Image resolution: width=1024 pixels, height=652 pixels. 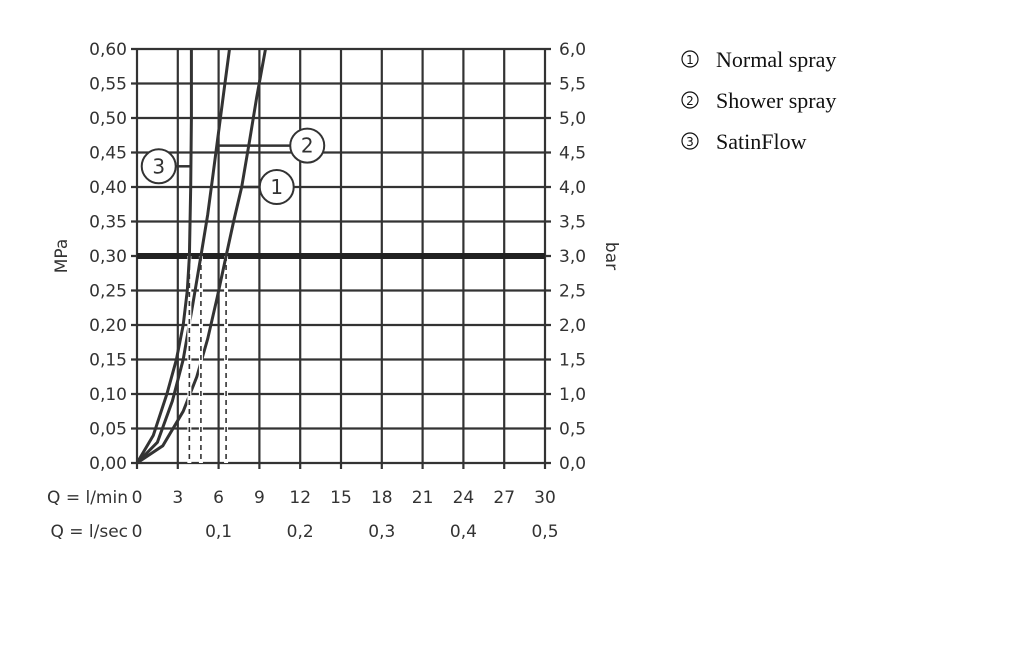 I want to click on x2-tick-label: 0,2, so click(x=300, y=532).